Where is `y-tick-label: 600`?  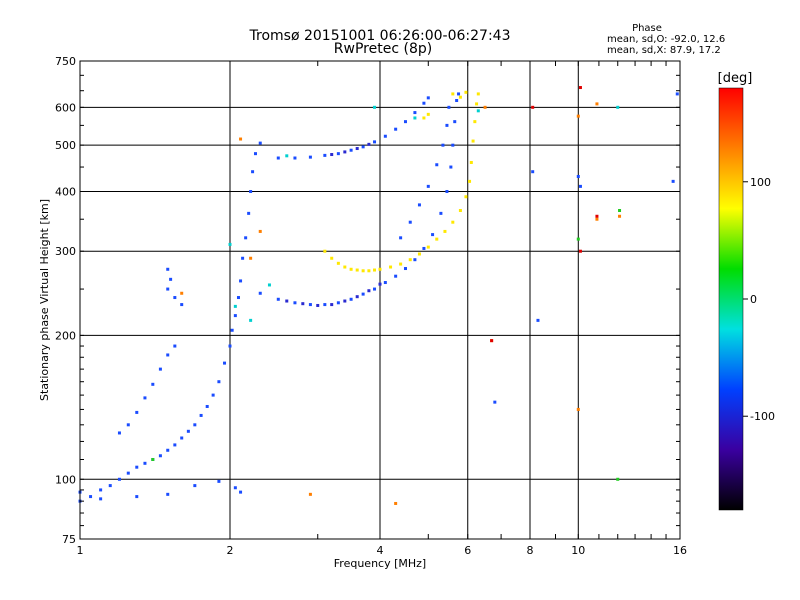
y-tick-label: 600 is located at coordinates (65, 107).